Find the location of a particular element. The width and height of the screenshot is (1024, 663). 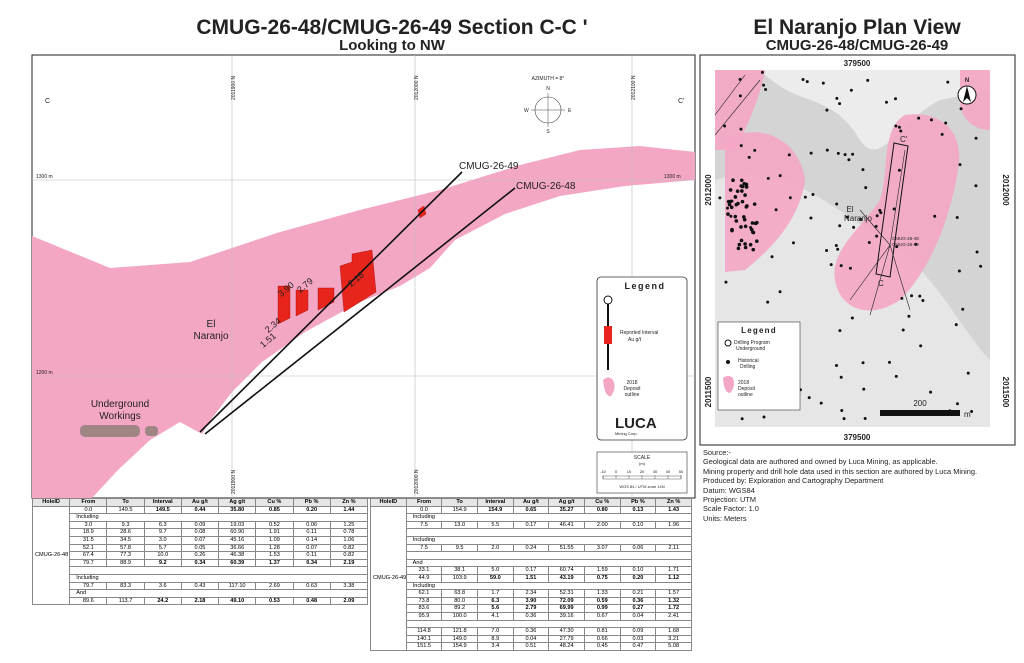

northing: 2012100 N is located at coordinates (634, 87).